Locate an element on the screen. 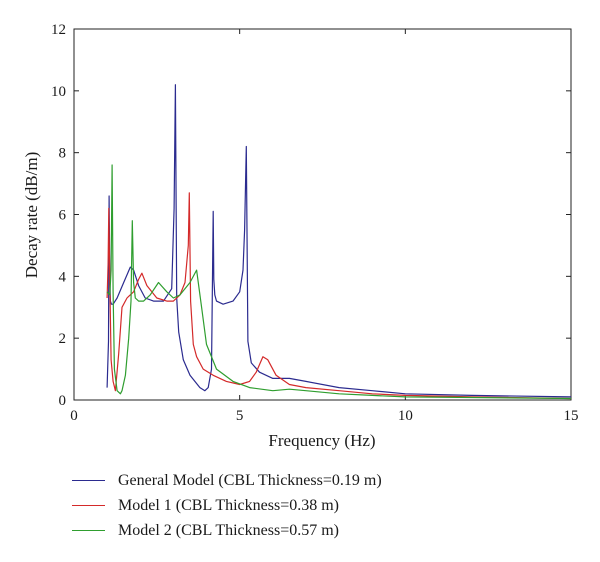 This screenshot has height=562, width=600. y-tick-label: 8 is located at coordinates (63, 154).